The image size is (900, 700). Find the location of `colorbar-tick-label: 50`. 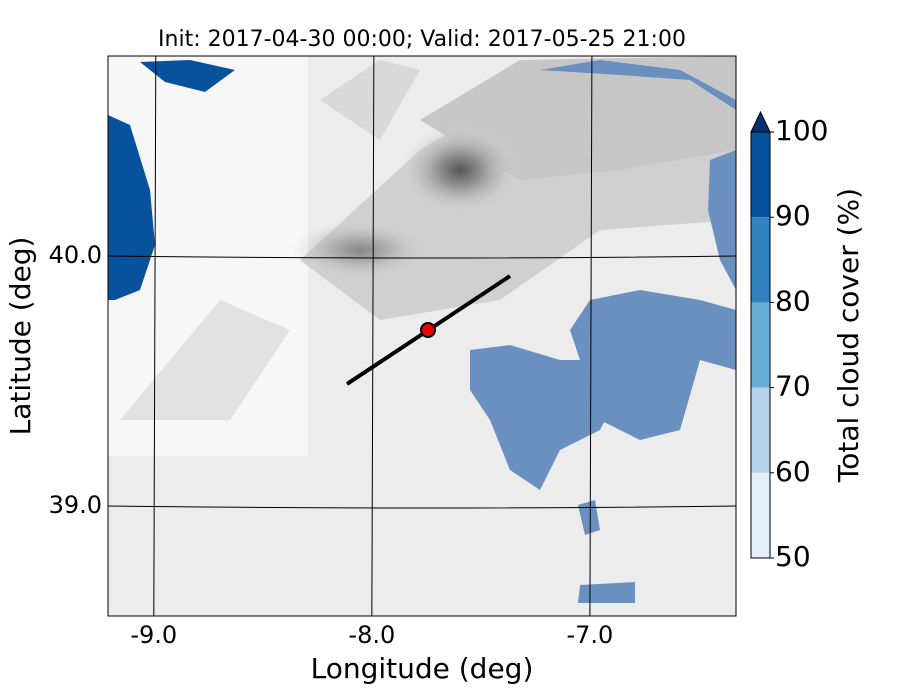

colorbar-tick-label: 50 is located at coordinates (793, 556).